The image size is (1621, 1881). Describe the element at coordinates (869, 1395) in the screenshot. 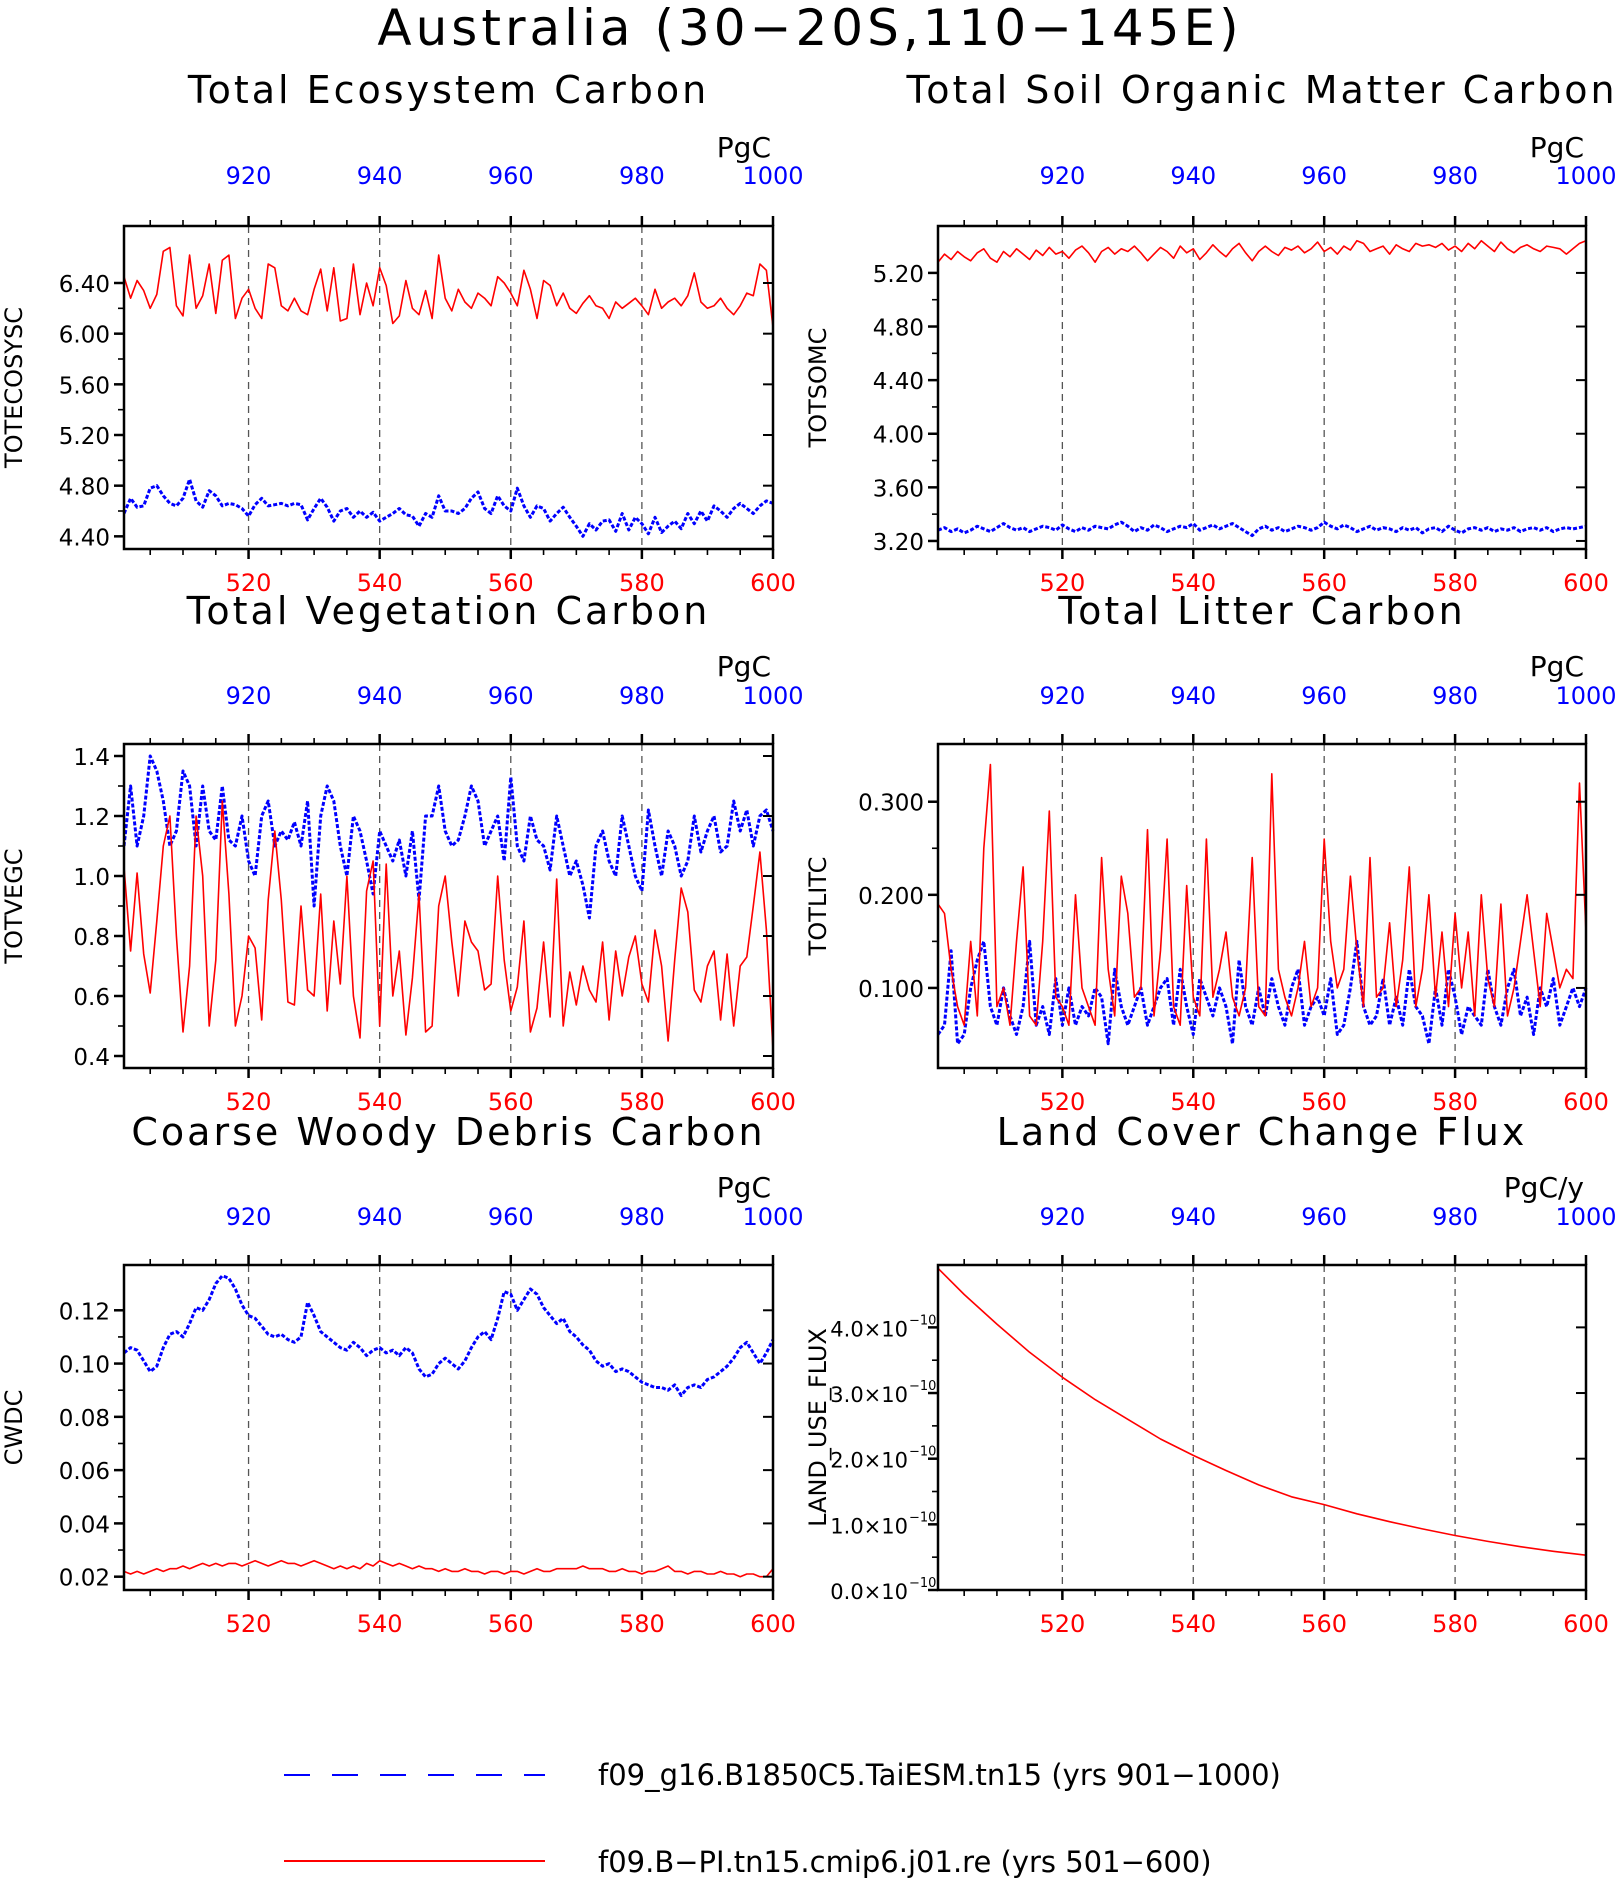

I see `y-tick-label: 3.0×10` at that location.